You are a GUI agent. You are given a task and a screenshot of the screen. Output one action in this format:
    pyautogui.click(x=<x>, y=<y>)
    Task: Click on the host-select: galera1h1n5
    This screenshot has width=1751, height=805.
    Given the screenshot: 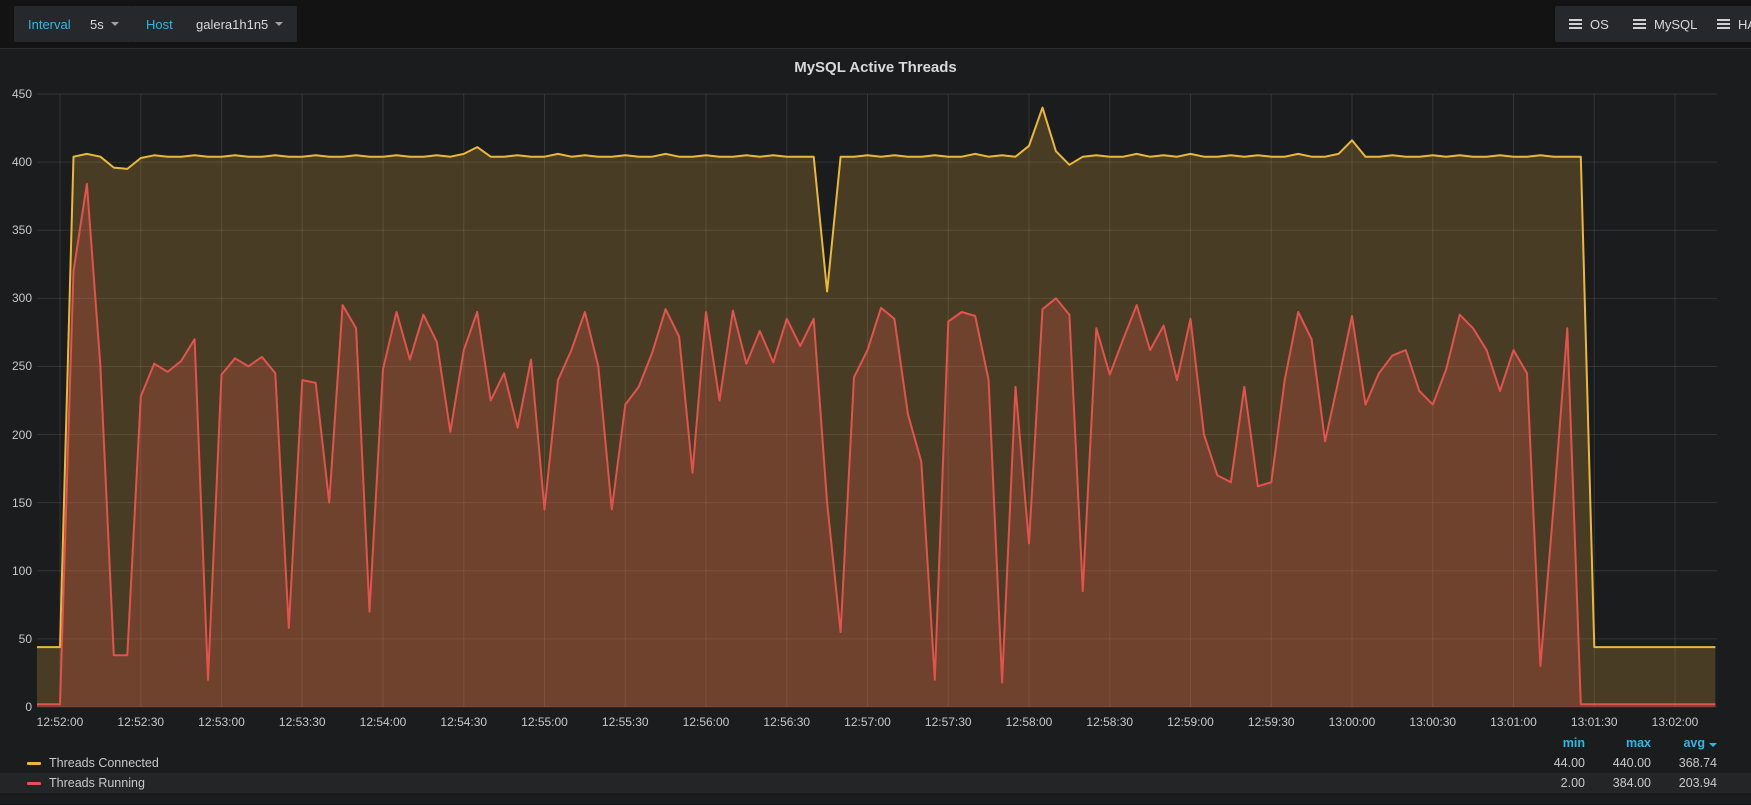 What is the action you would take?
    pyautogui.click(x=240, y=24)
    